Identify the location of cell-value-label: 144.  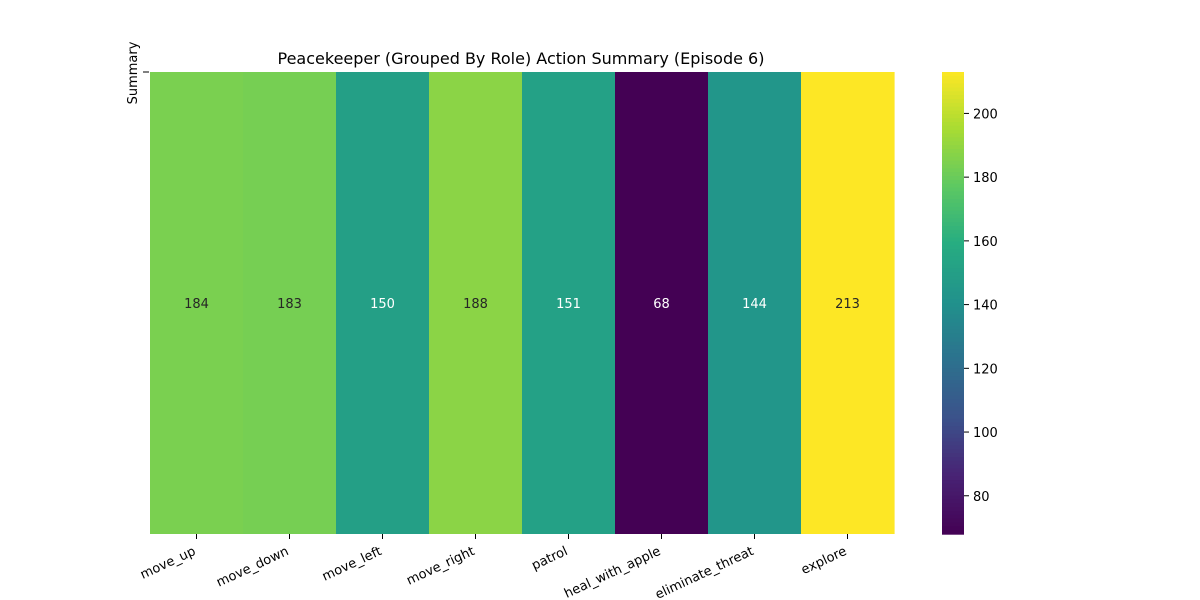
(754, 304).